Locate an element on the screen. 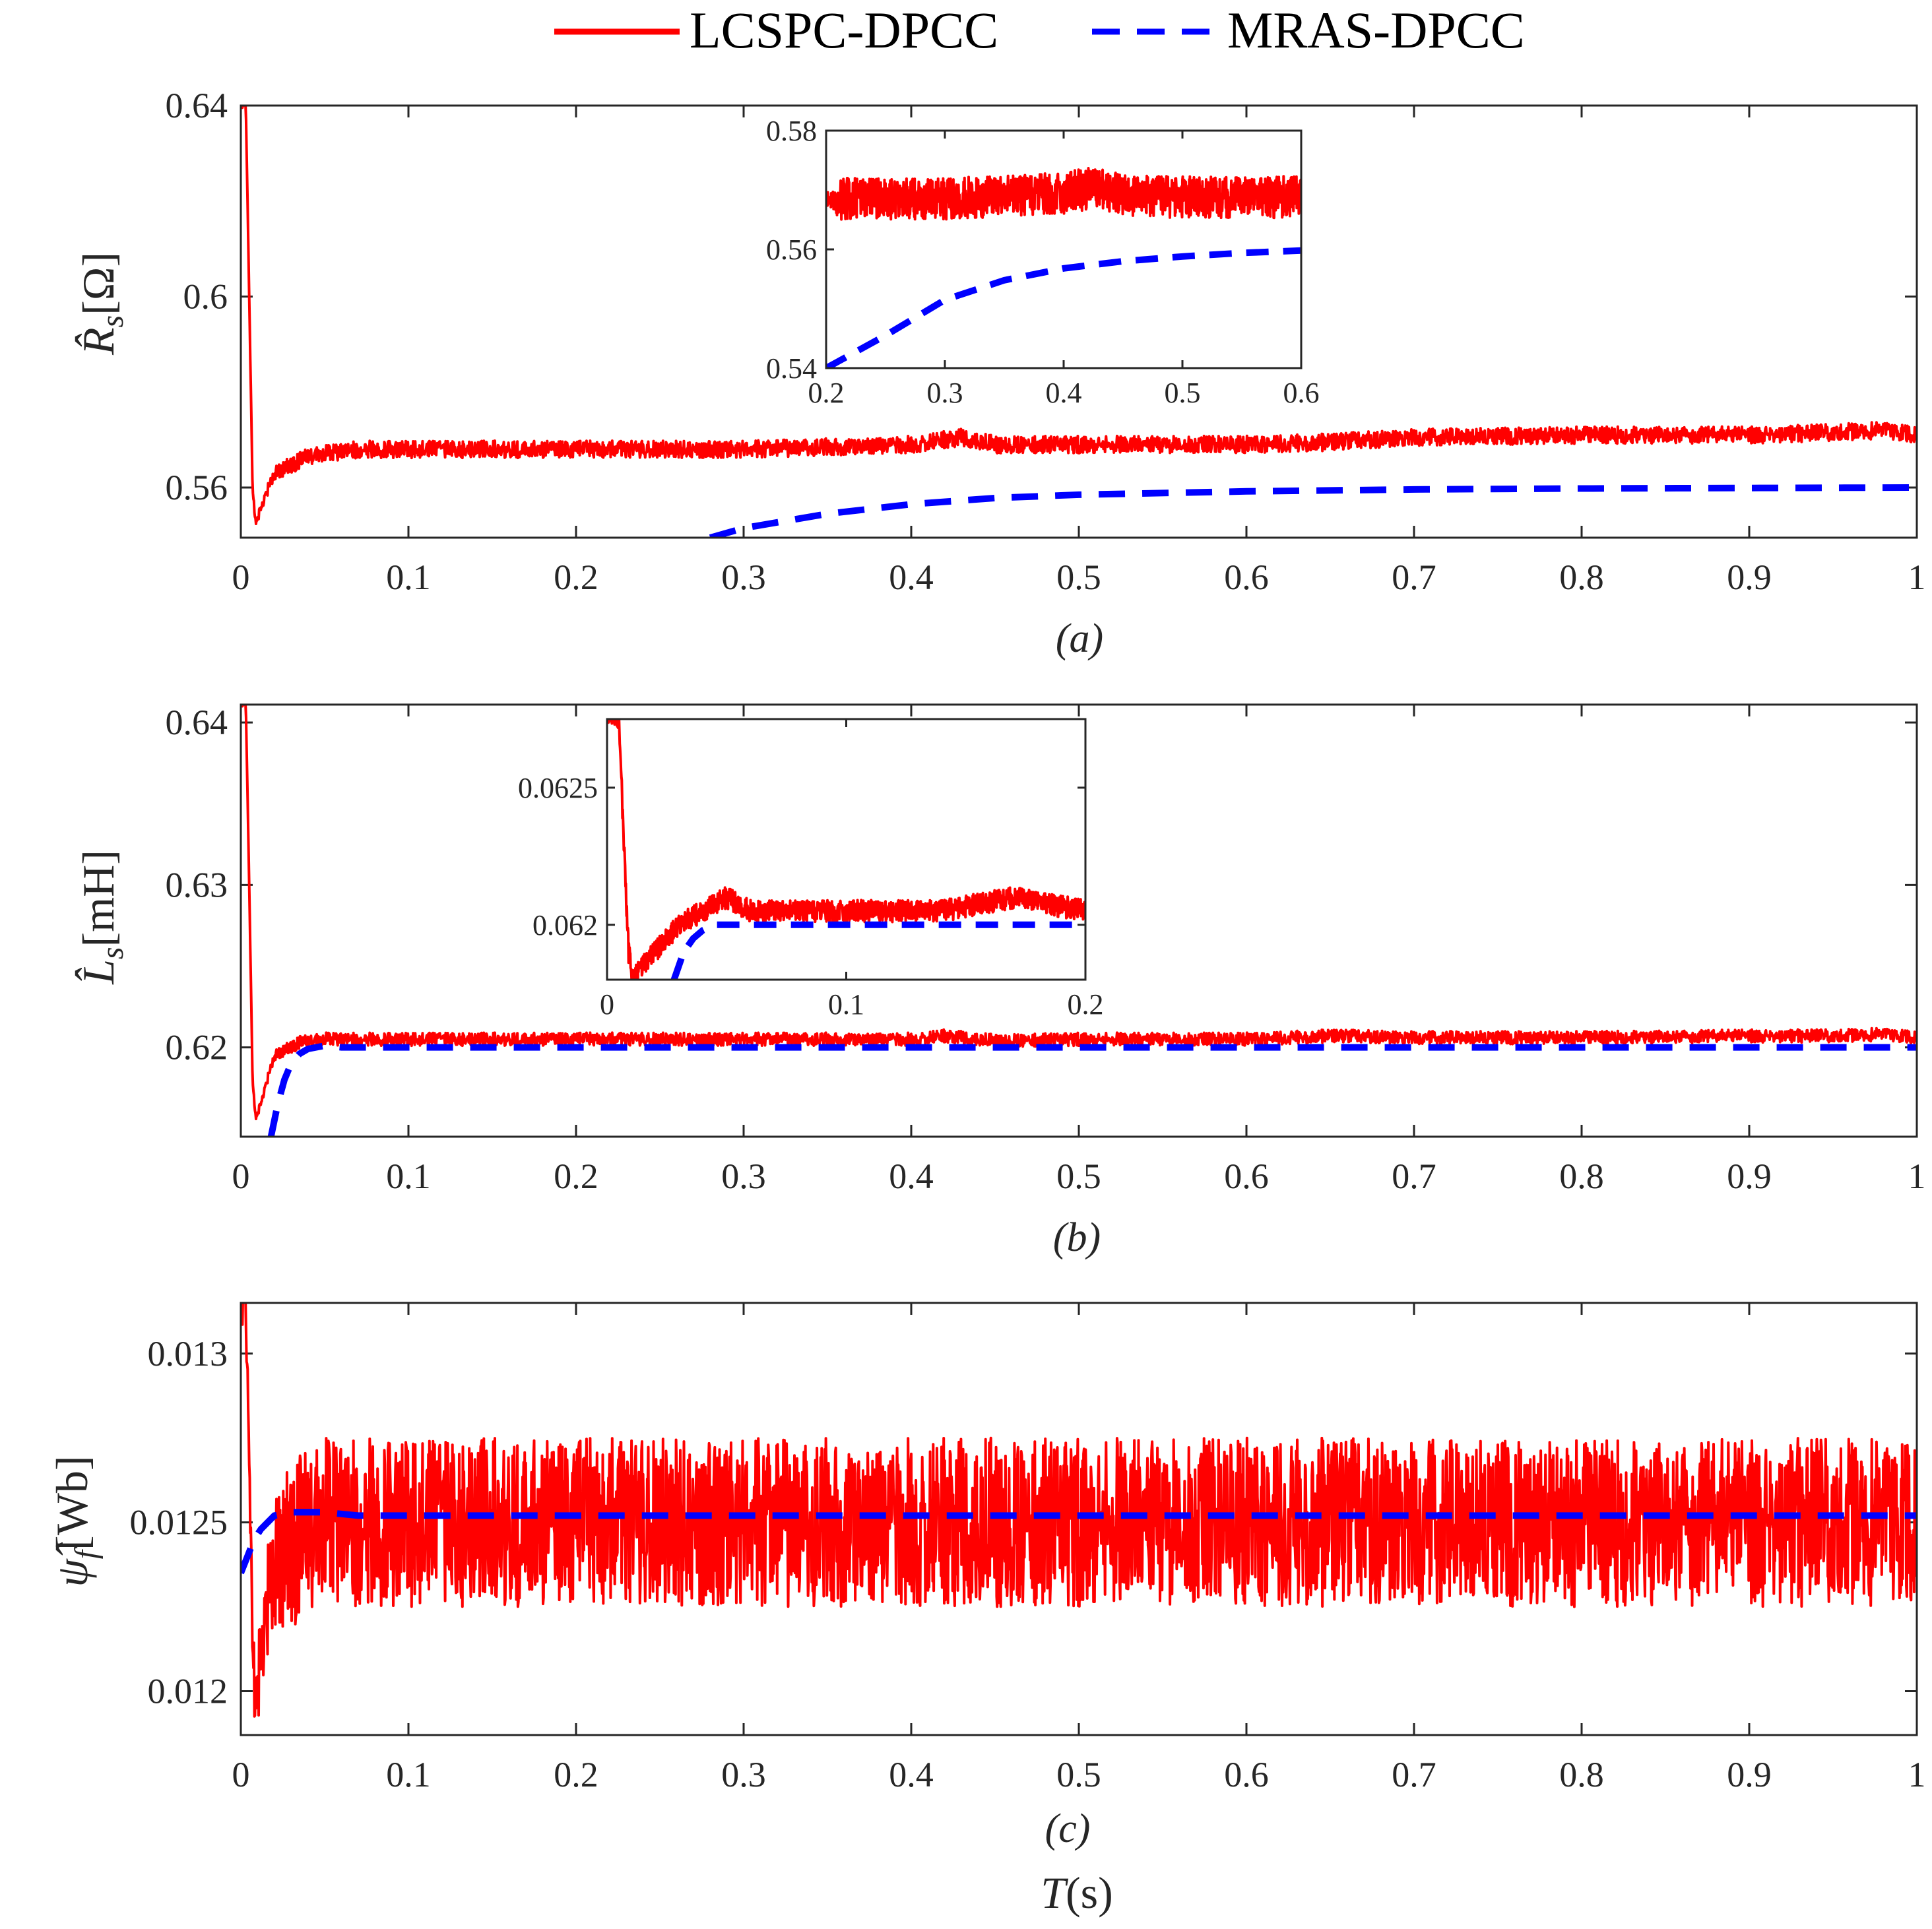  panel-a-xtick-label: 0 is located at coordinates (241, 577).